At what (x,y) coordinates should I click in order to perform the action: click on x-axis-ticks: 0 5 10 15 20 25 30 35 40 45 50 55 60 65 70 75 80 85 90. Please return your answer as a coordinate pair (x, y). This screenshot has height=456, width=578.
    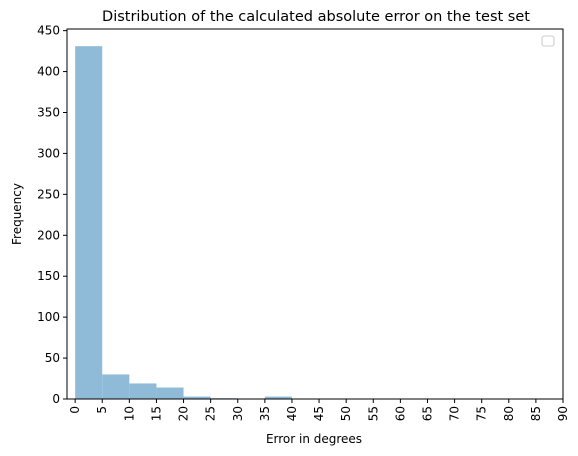
    Looking at the image, I should click on (319, 410).